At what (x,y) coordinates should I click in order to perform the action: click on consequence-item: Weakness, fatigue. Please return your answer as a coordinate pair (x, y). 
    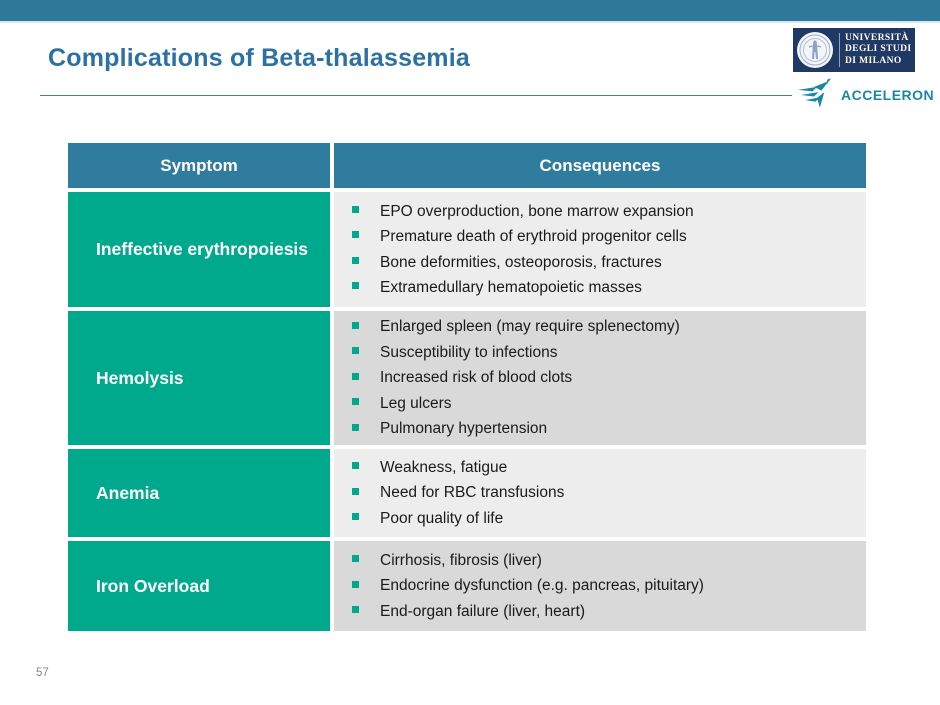
    Looking at the image, I should click on (458, 468).